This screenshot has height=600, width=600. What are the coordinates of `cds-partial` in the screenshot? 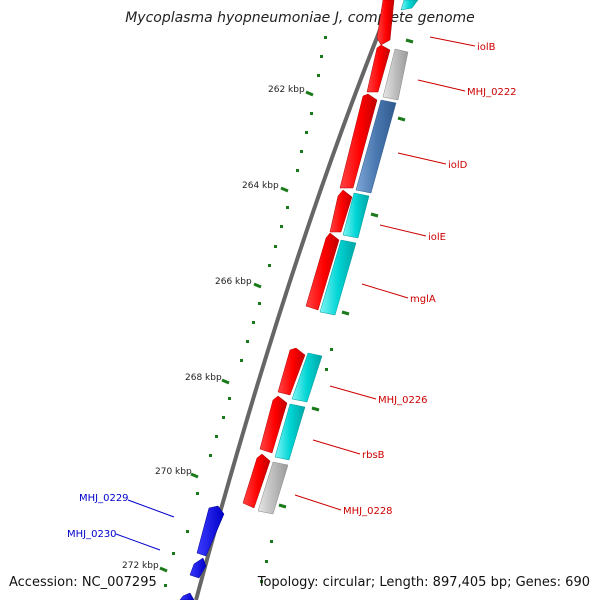 It's located at (187, 596).